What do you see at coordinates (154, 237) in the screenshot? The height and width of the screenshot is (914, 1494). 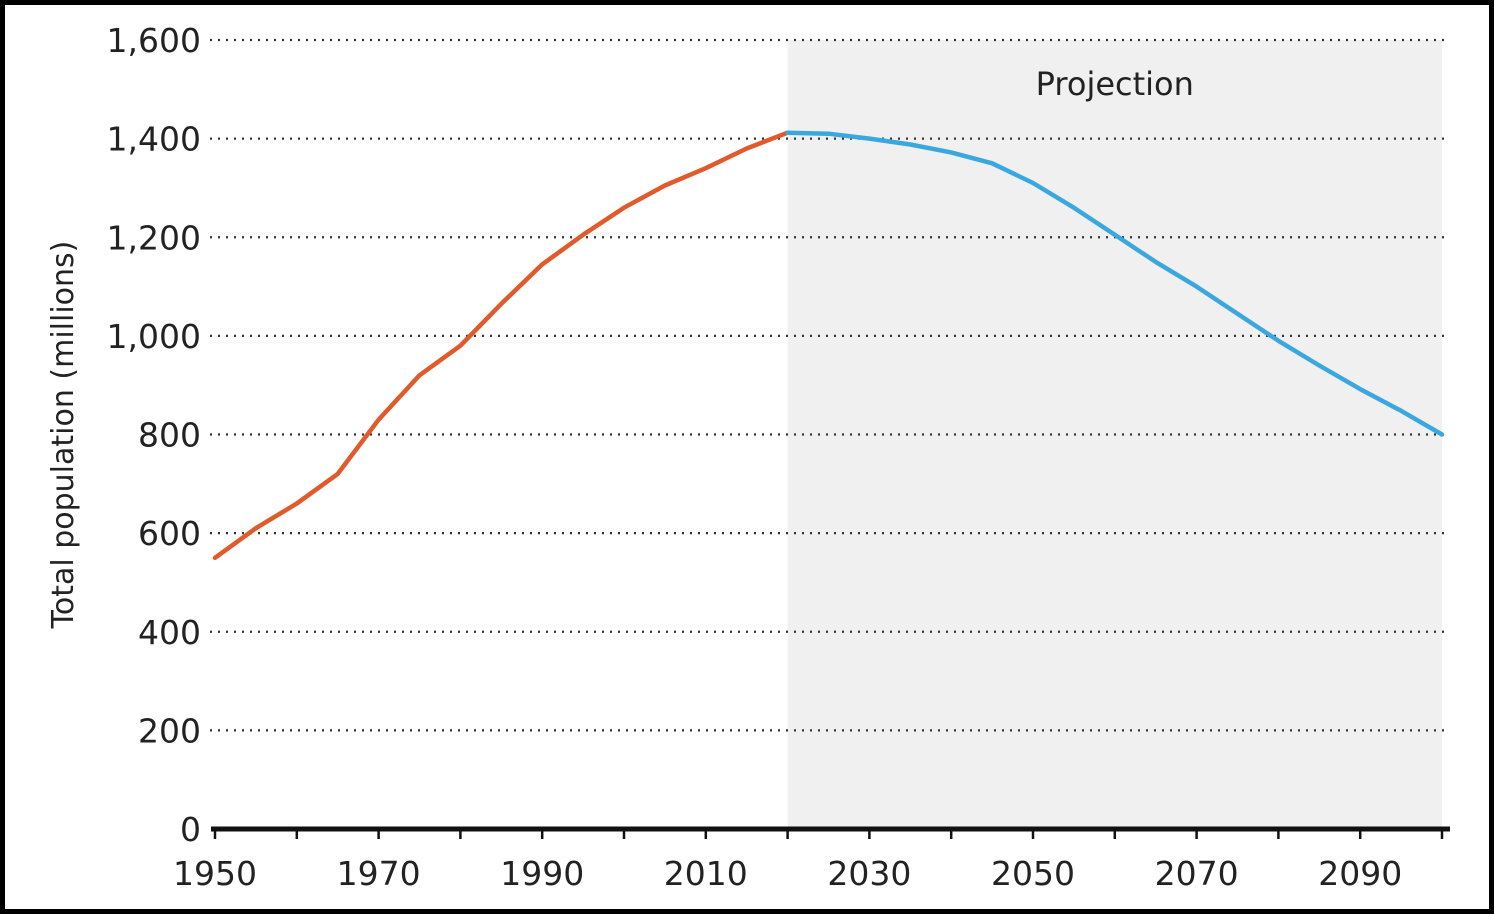 I see `y-tick-label: 1,200` at bounding box center [154, 237].